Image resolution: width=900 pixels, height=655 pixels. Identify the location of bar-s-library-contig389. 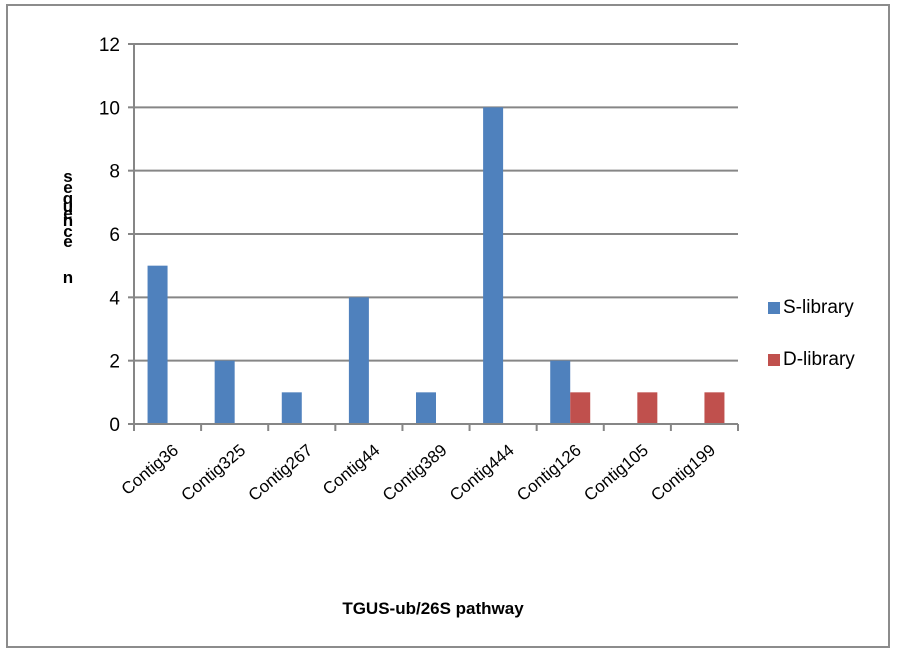
(426, 408).